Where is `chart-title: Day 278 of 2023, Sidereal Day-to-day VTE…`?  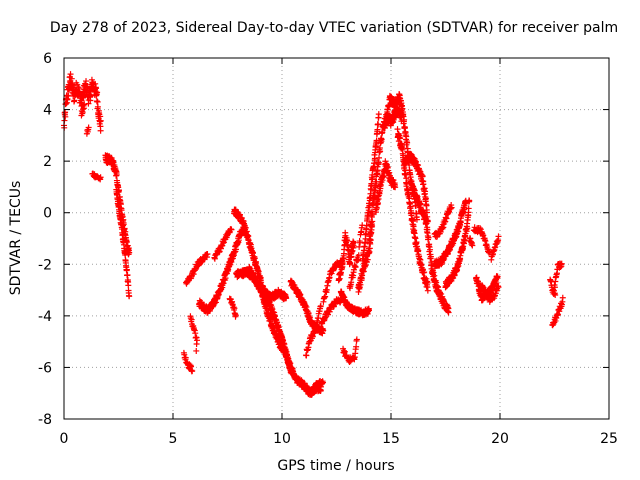 chart-title: Day 278 of 2023, Sidereal Day-to-day VTE… is located at coordinates (334, 28).